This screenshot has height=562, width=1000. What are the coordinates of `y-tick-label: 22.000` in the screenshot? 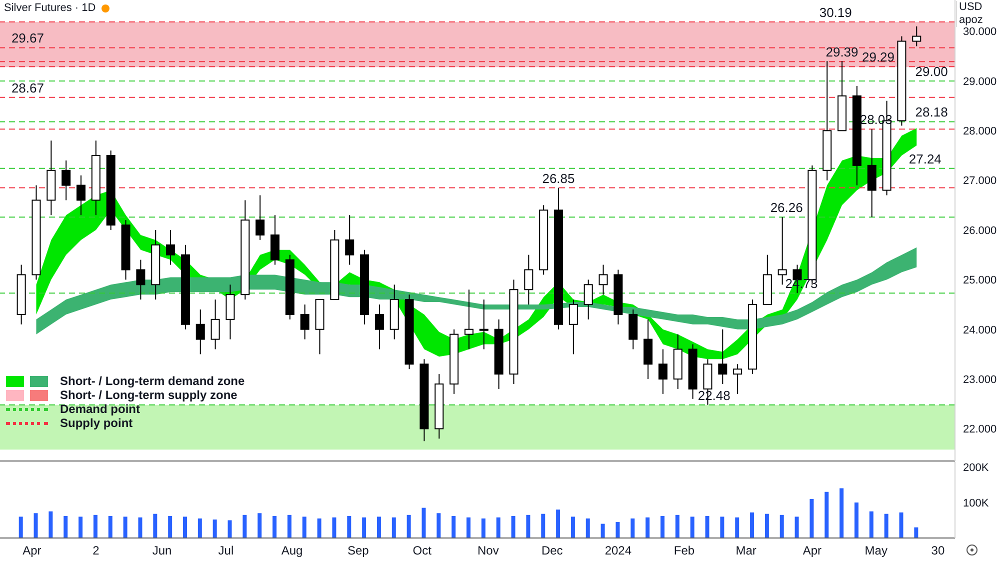 It's located at (980, 430).